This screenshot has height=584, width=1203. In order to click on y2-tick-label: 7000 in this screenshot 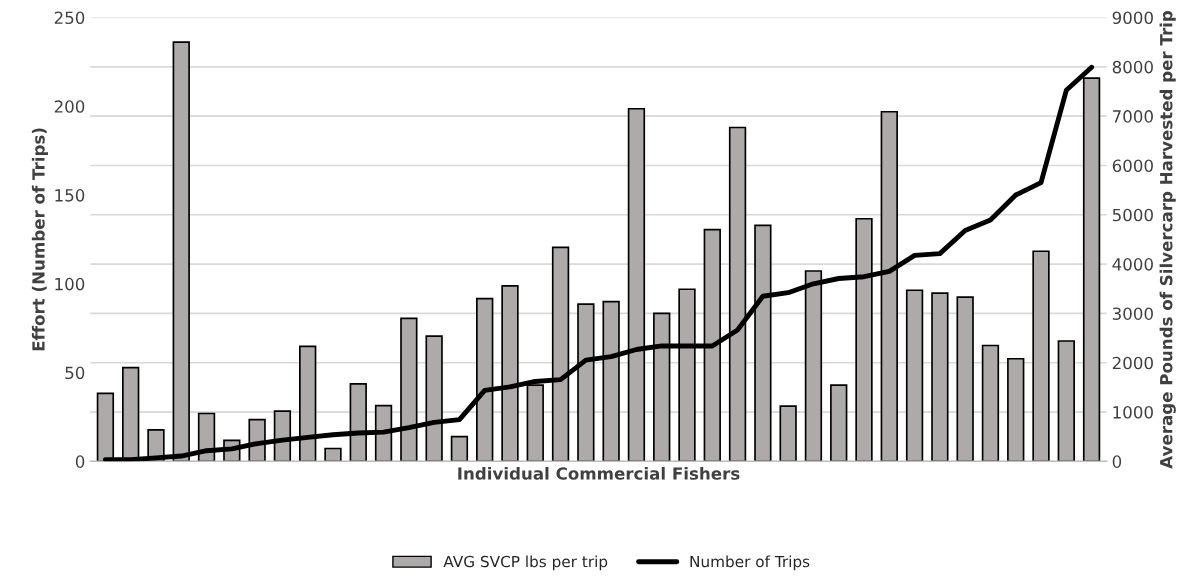, I will do `click(1132, 116)`.